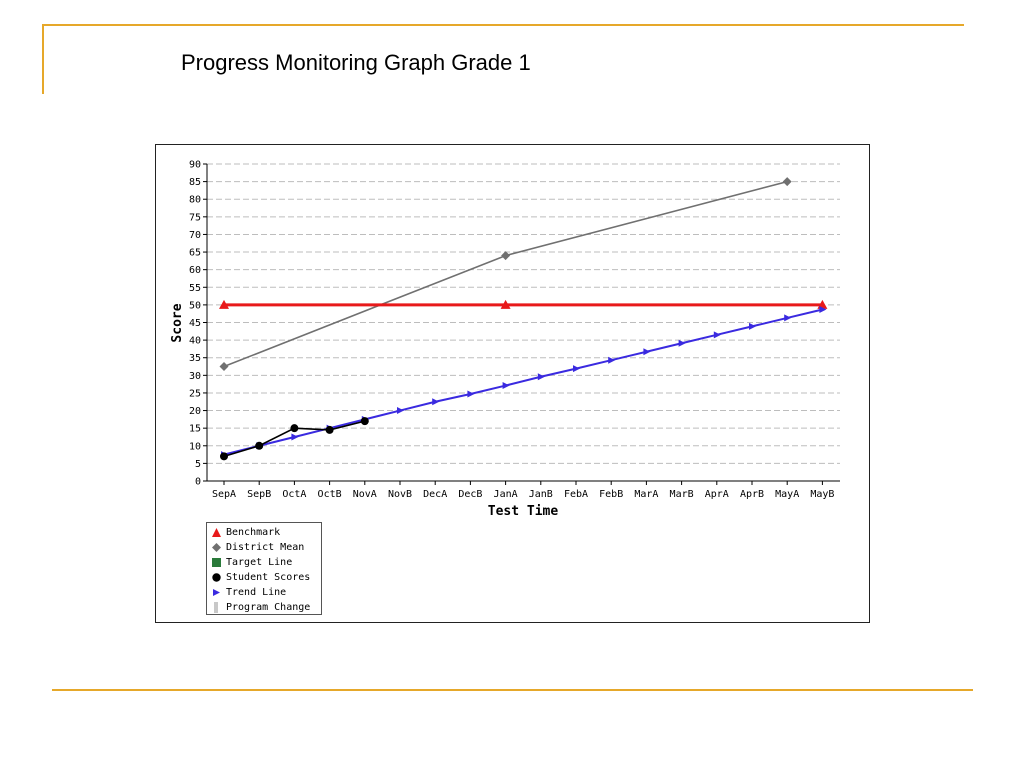 This screenshot has height=768, width=1024. Describe the element at coordinates (717, 494) in the screenshot. I see `x-tick-label: AprA` at that location.